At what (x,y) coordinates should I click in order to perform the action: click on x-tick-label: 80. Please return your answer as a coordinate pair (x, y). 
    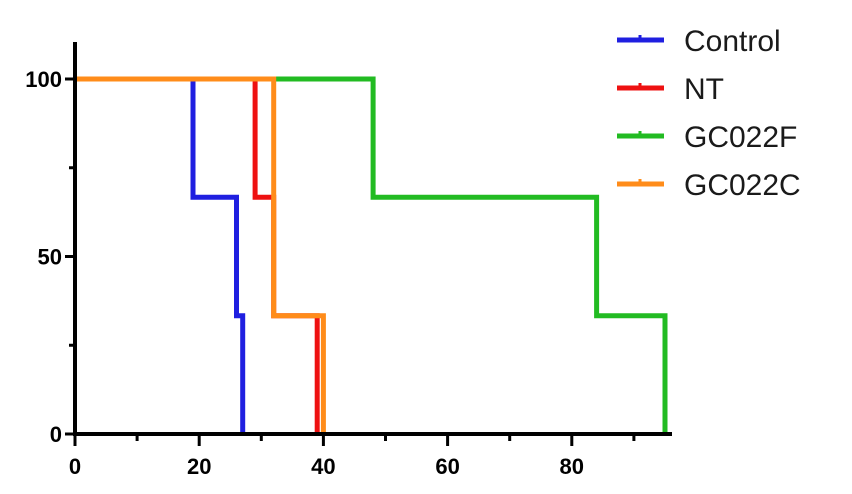
    Looking at the image, I should click on (572, 466).